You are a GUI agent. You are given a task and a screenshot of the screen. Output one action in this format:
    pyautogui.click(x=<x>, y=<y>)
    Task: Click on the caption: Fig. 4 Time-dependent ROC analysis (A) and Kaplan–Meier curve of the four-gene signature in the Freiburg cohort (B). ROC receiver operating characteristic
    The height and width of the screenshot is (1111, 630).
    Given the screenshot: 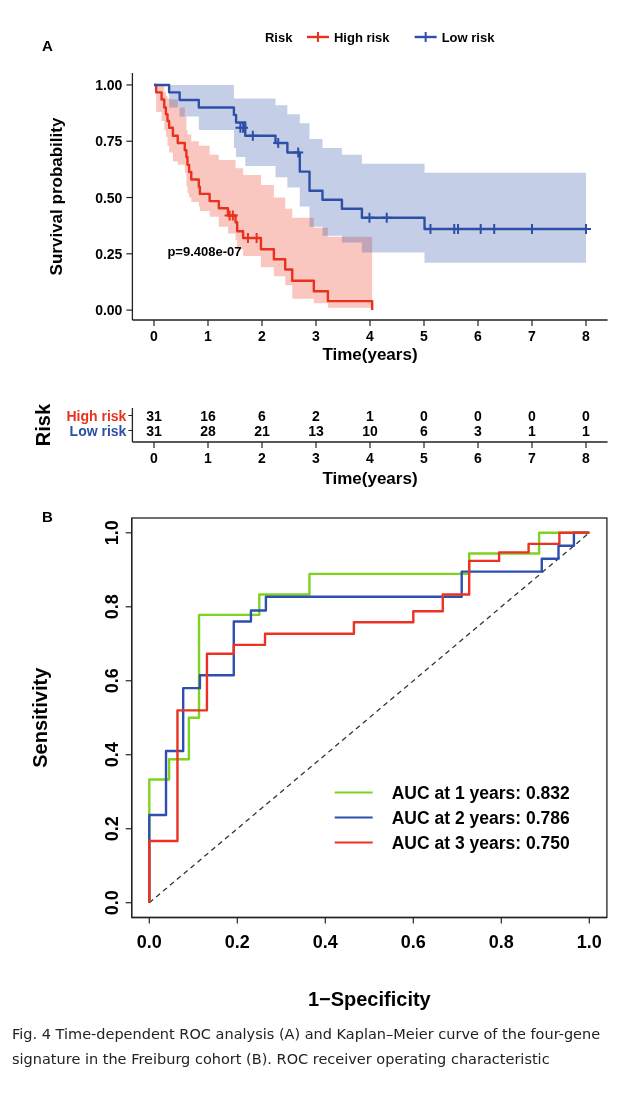 What is the action you would take?
    pyautogui.click(x=307, y=1046)
    